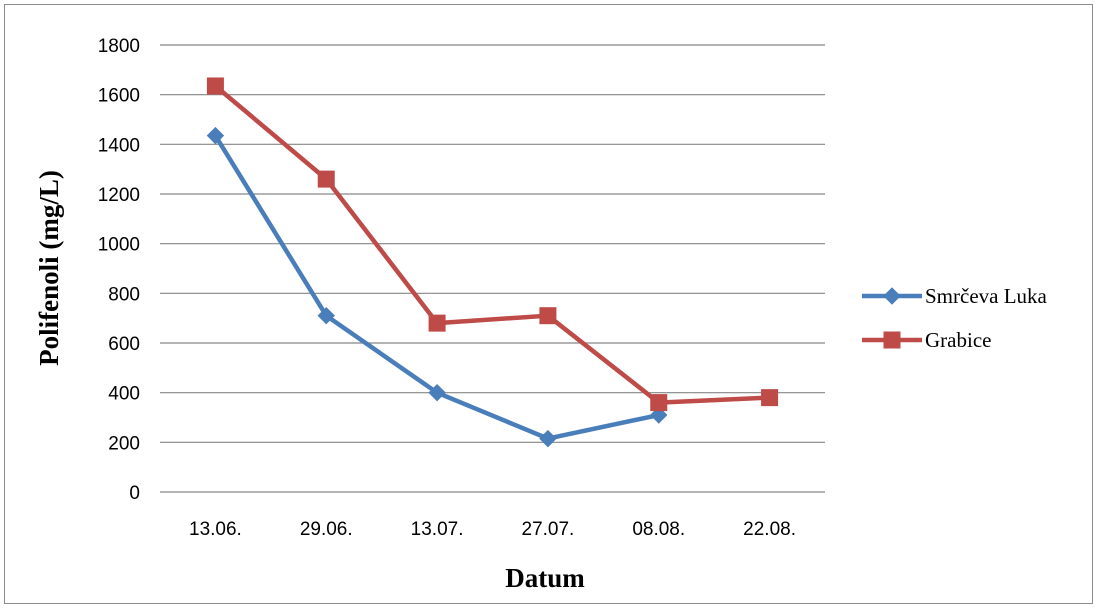  What do you see at coordinates (326, 529) in the screenshot?
I see `x-tick-label: 29.06.` at bounding box center [326, 529].